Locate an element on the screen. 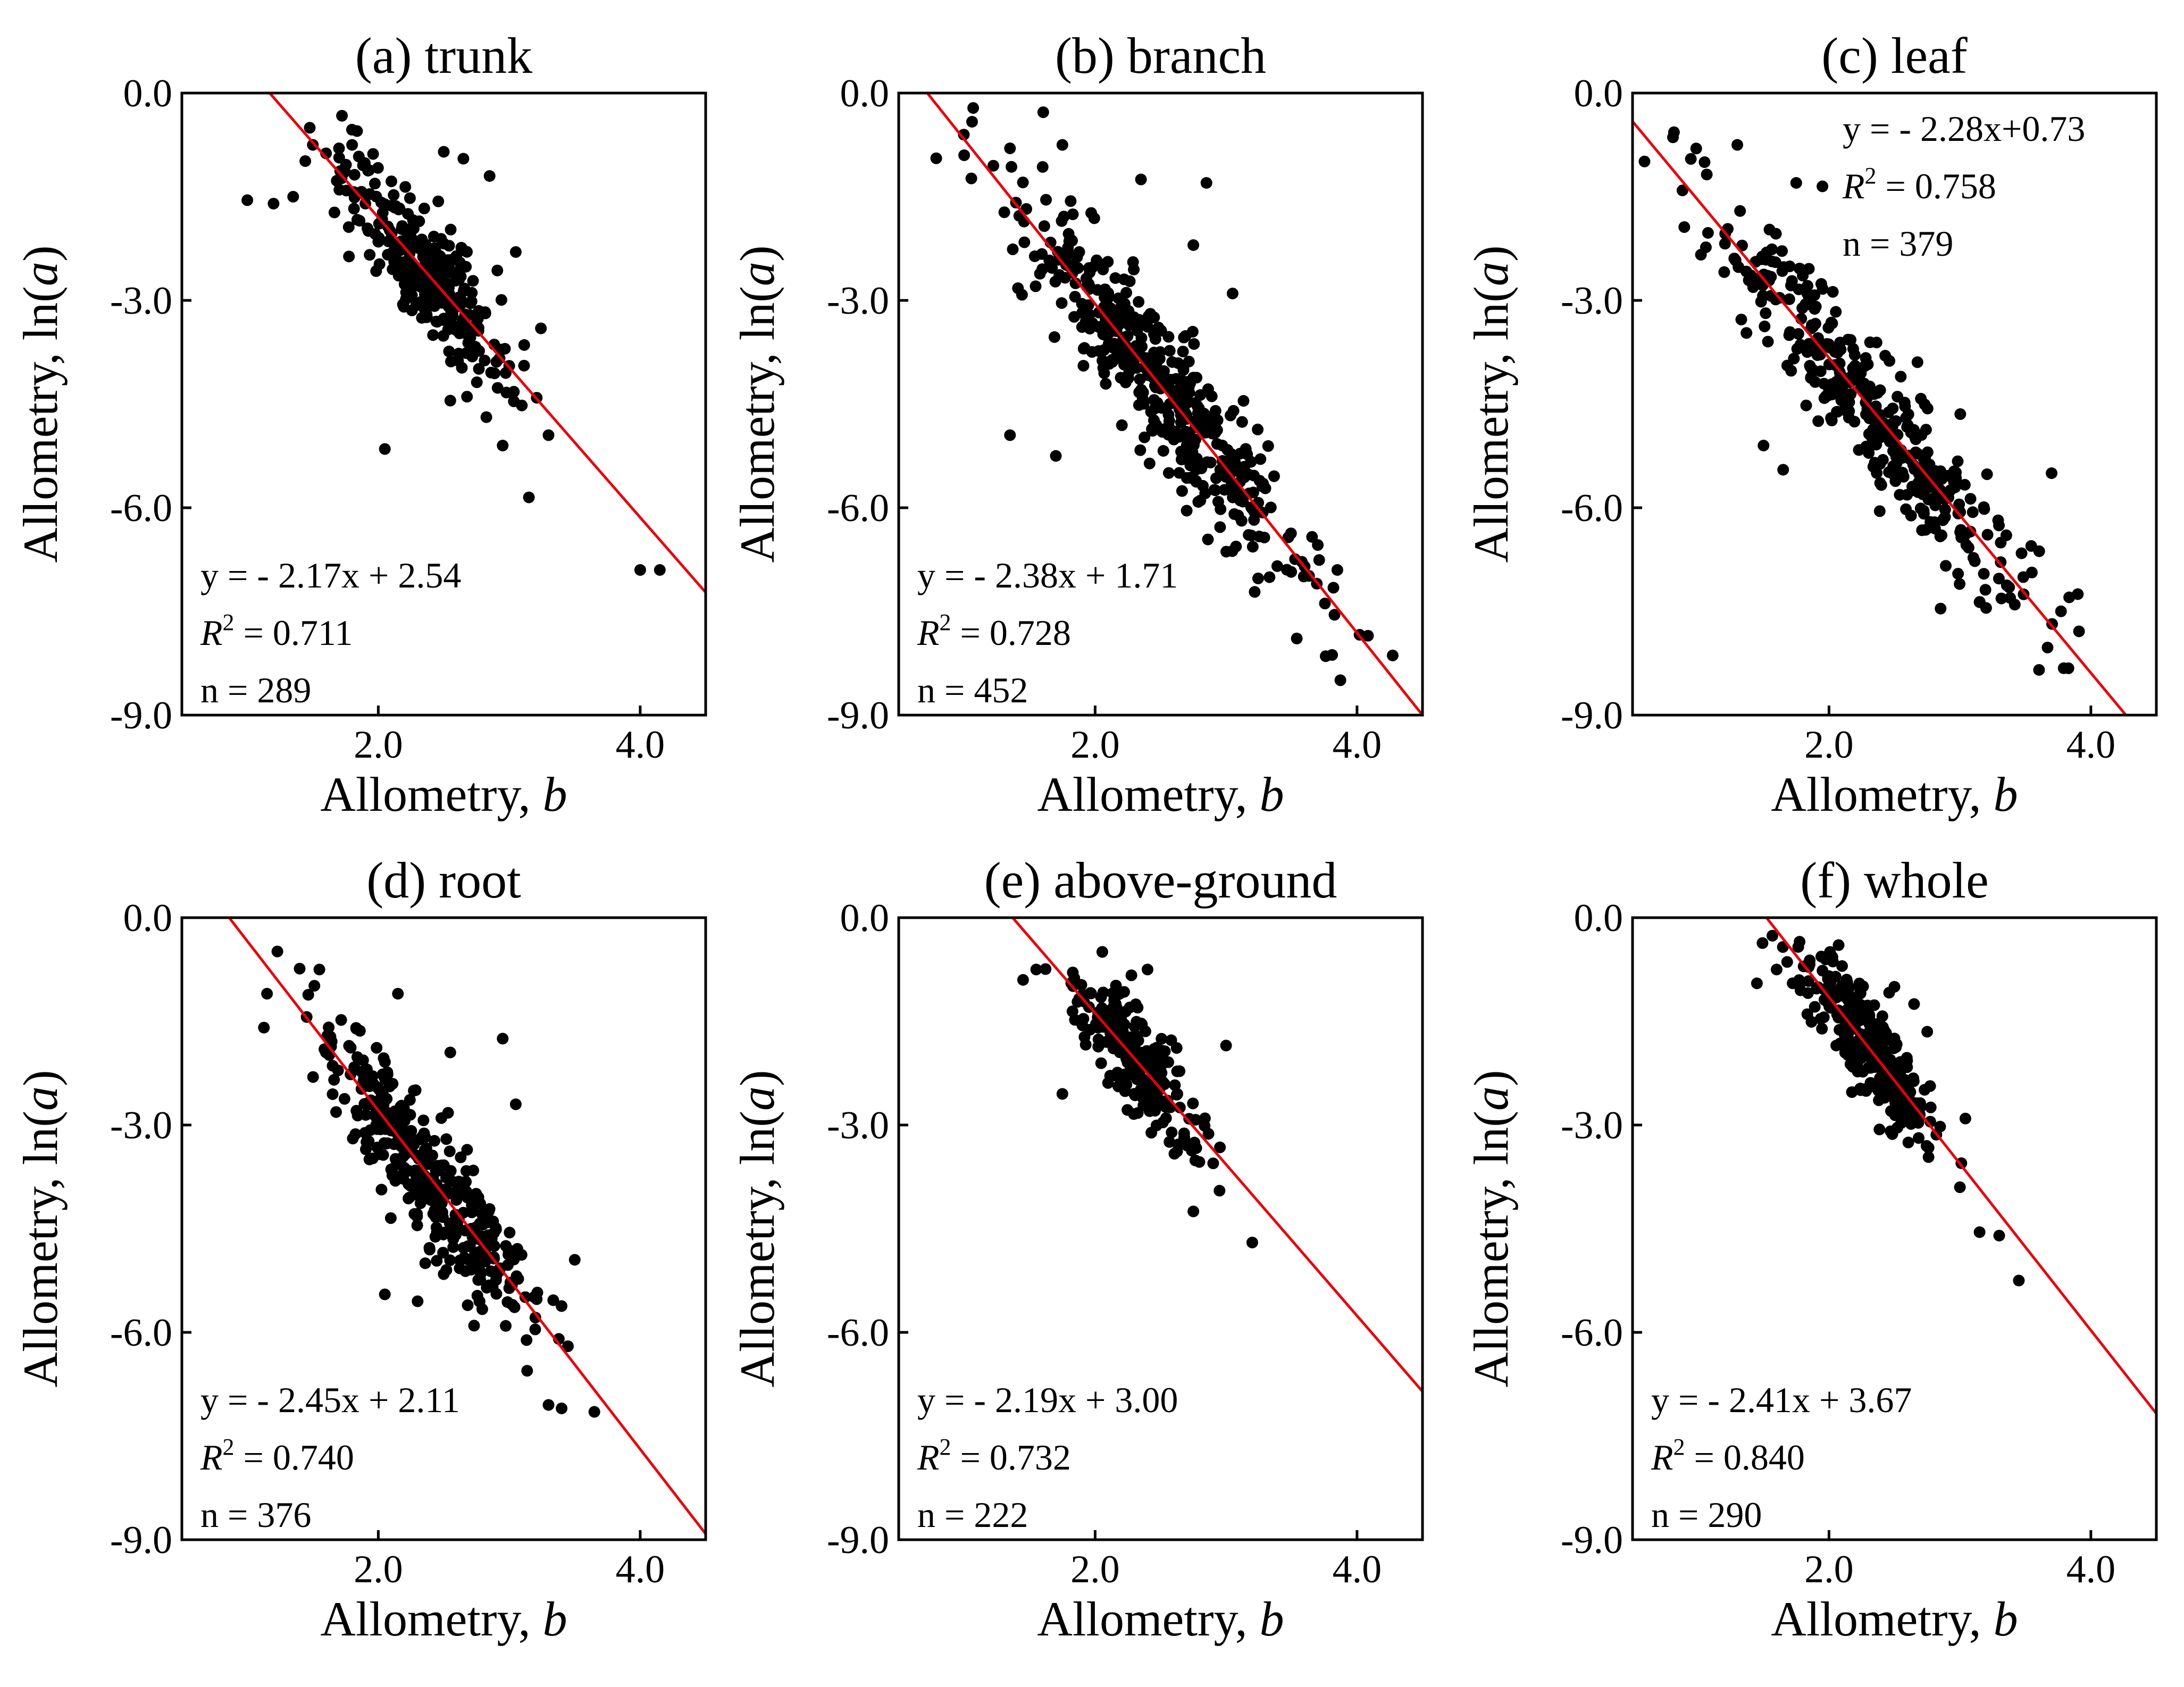  y-tick-label: 0.0 is located at coordinates (1599, 94).